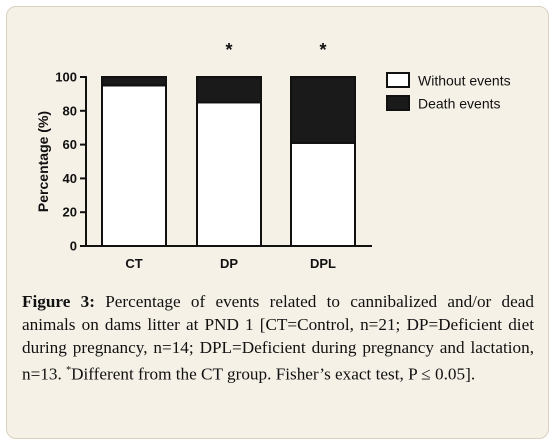 The height and width of the screenshot is (447, 557). Describe the element at coordinates (229, 90) in the screenshot. I see `bar-dp-death-events` at that location.